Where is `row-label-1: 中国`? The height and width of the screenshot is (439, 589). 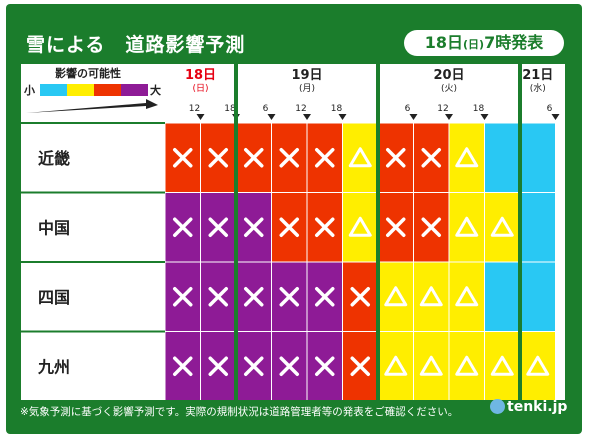
row-label-1: 中国 is located at coordinates (54, 227).